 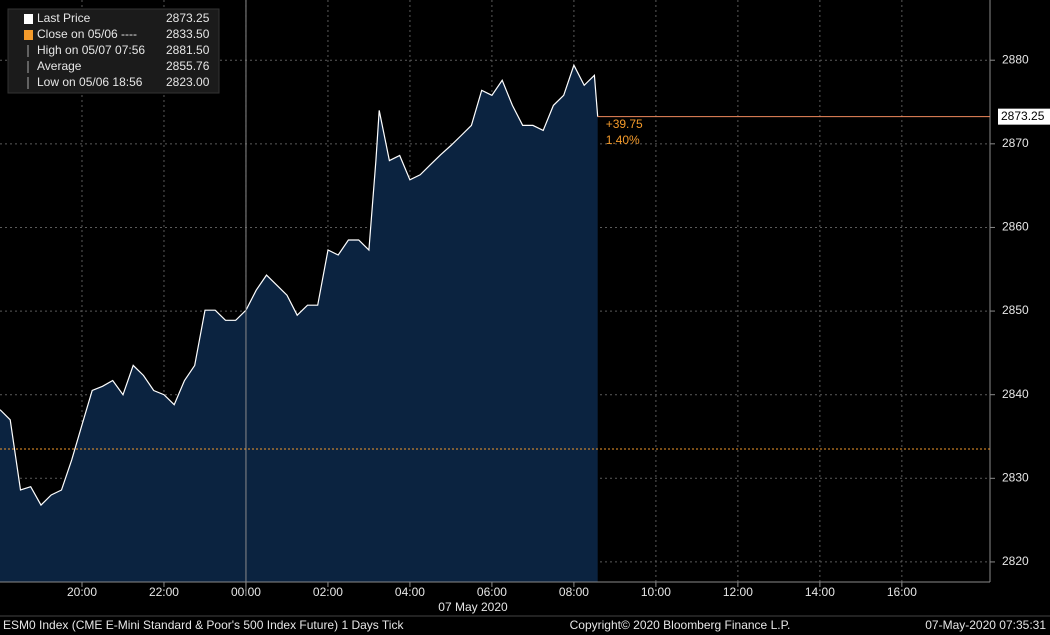 What do you see at coordinates (902, 592) in the screenshot?
I see `x-tick-label: 16:00` at bounding box center [902, 592].